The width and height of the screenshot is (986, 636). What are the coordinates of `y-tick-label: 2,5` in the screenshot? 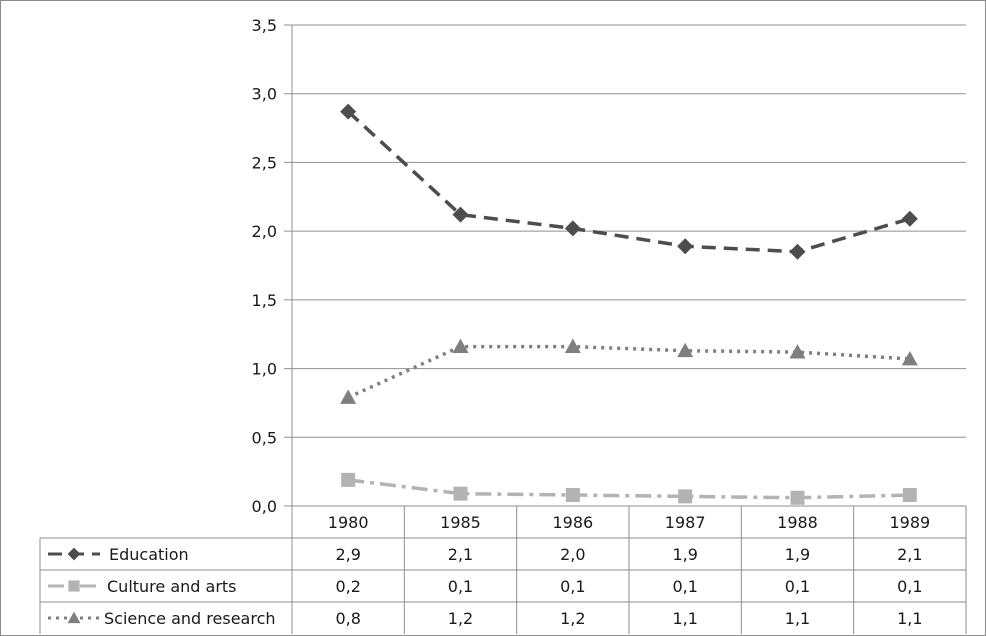 It's located at (264, 162).